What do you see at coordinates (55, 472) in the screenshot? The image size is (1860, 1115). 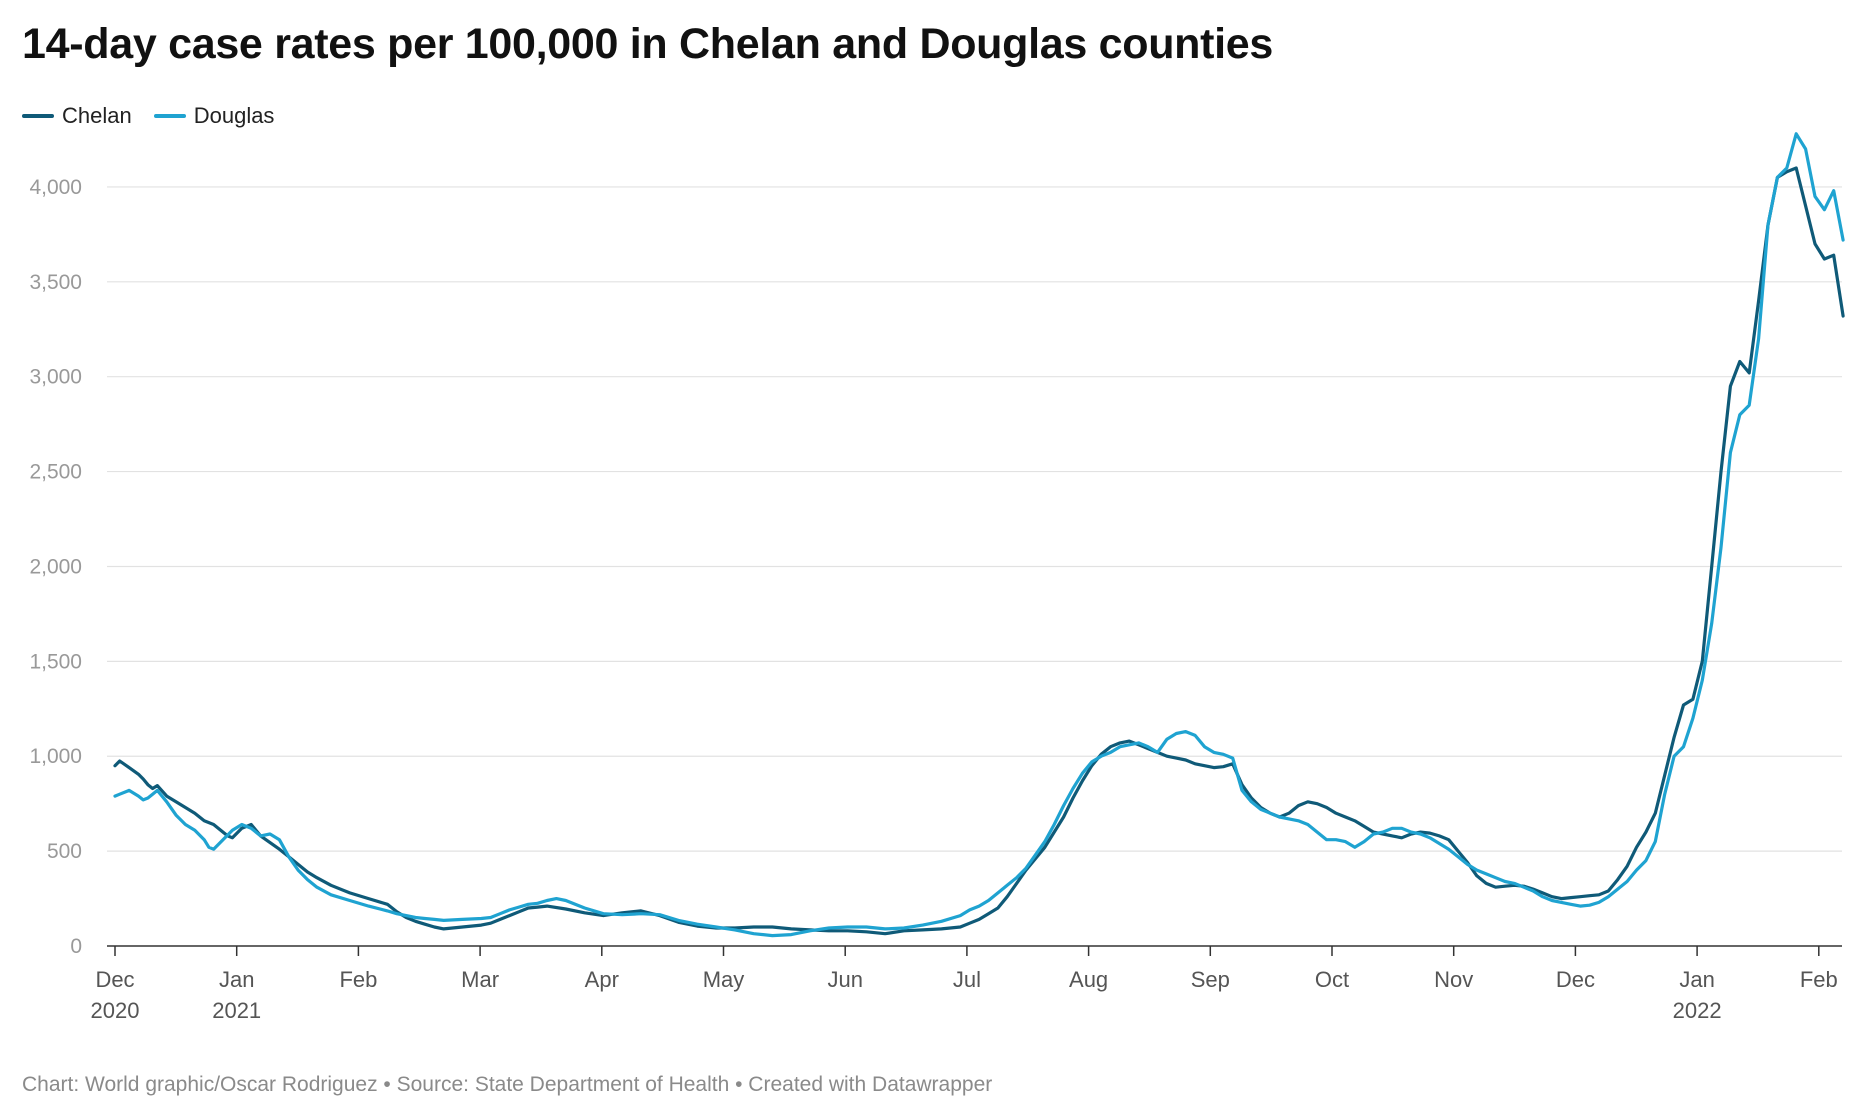 I see `y-tick-label: 2,500` at bounding box center [55, 472].